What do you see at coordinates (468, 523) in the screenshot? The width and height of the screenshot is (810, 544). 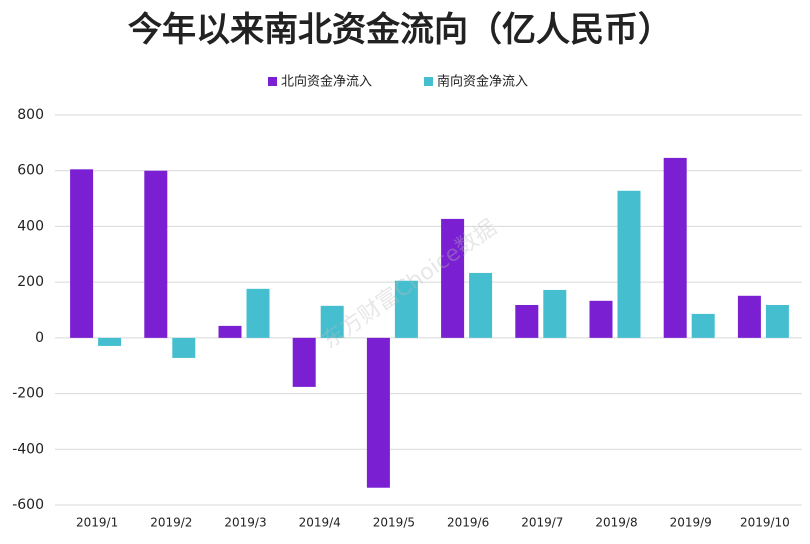 I see `x-tick-label: 2019/6` at bounding box center [468, 523].